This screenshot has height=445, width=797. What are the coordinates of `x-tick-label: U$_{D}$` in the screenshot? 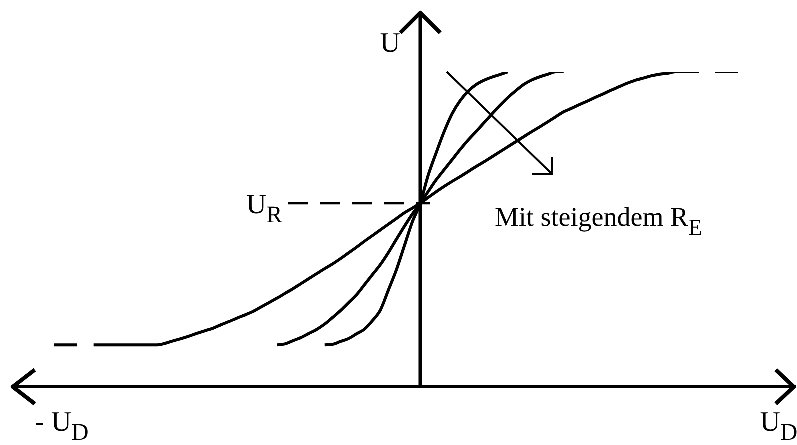 It's located at (778, 426).